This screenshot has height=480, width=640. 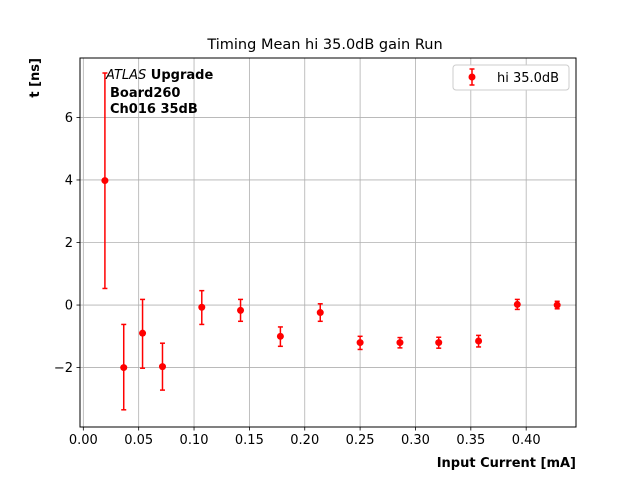 I want to click on y-tick-label: 0, so click(x=69, y=306).